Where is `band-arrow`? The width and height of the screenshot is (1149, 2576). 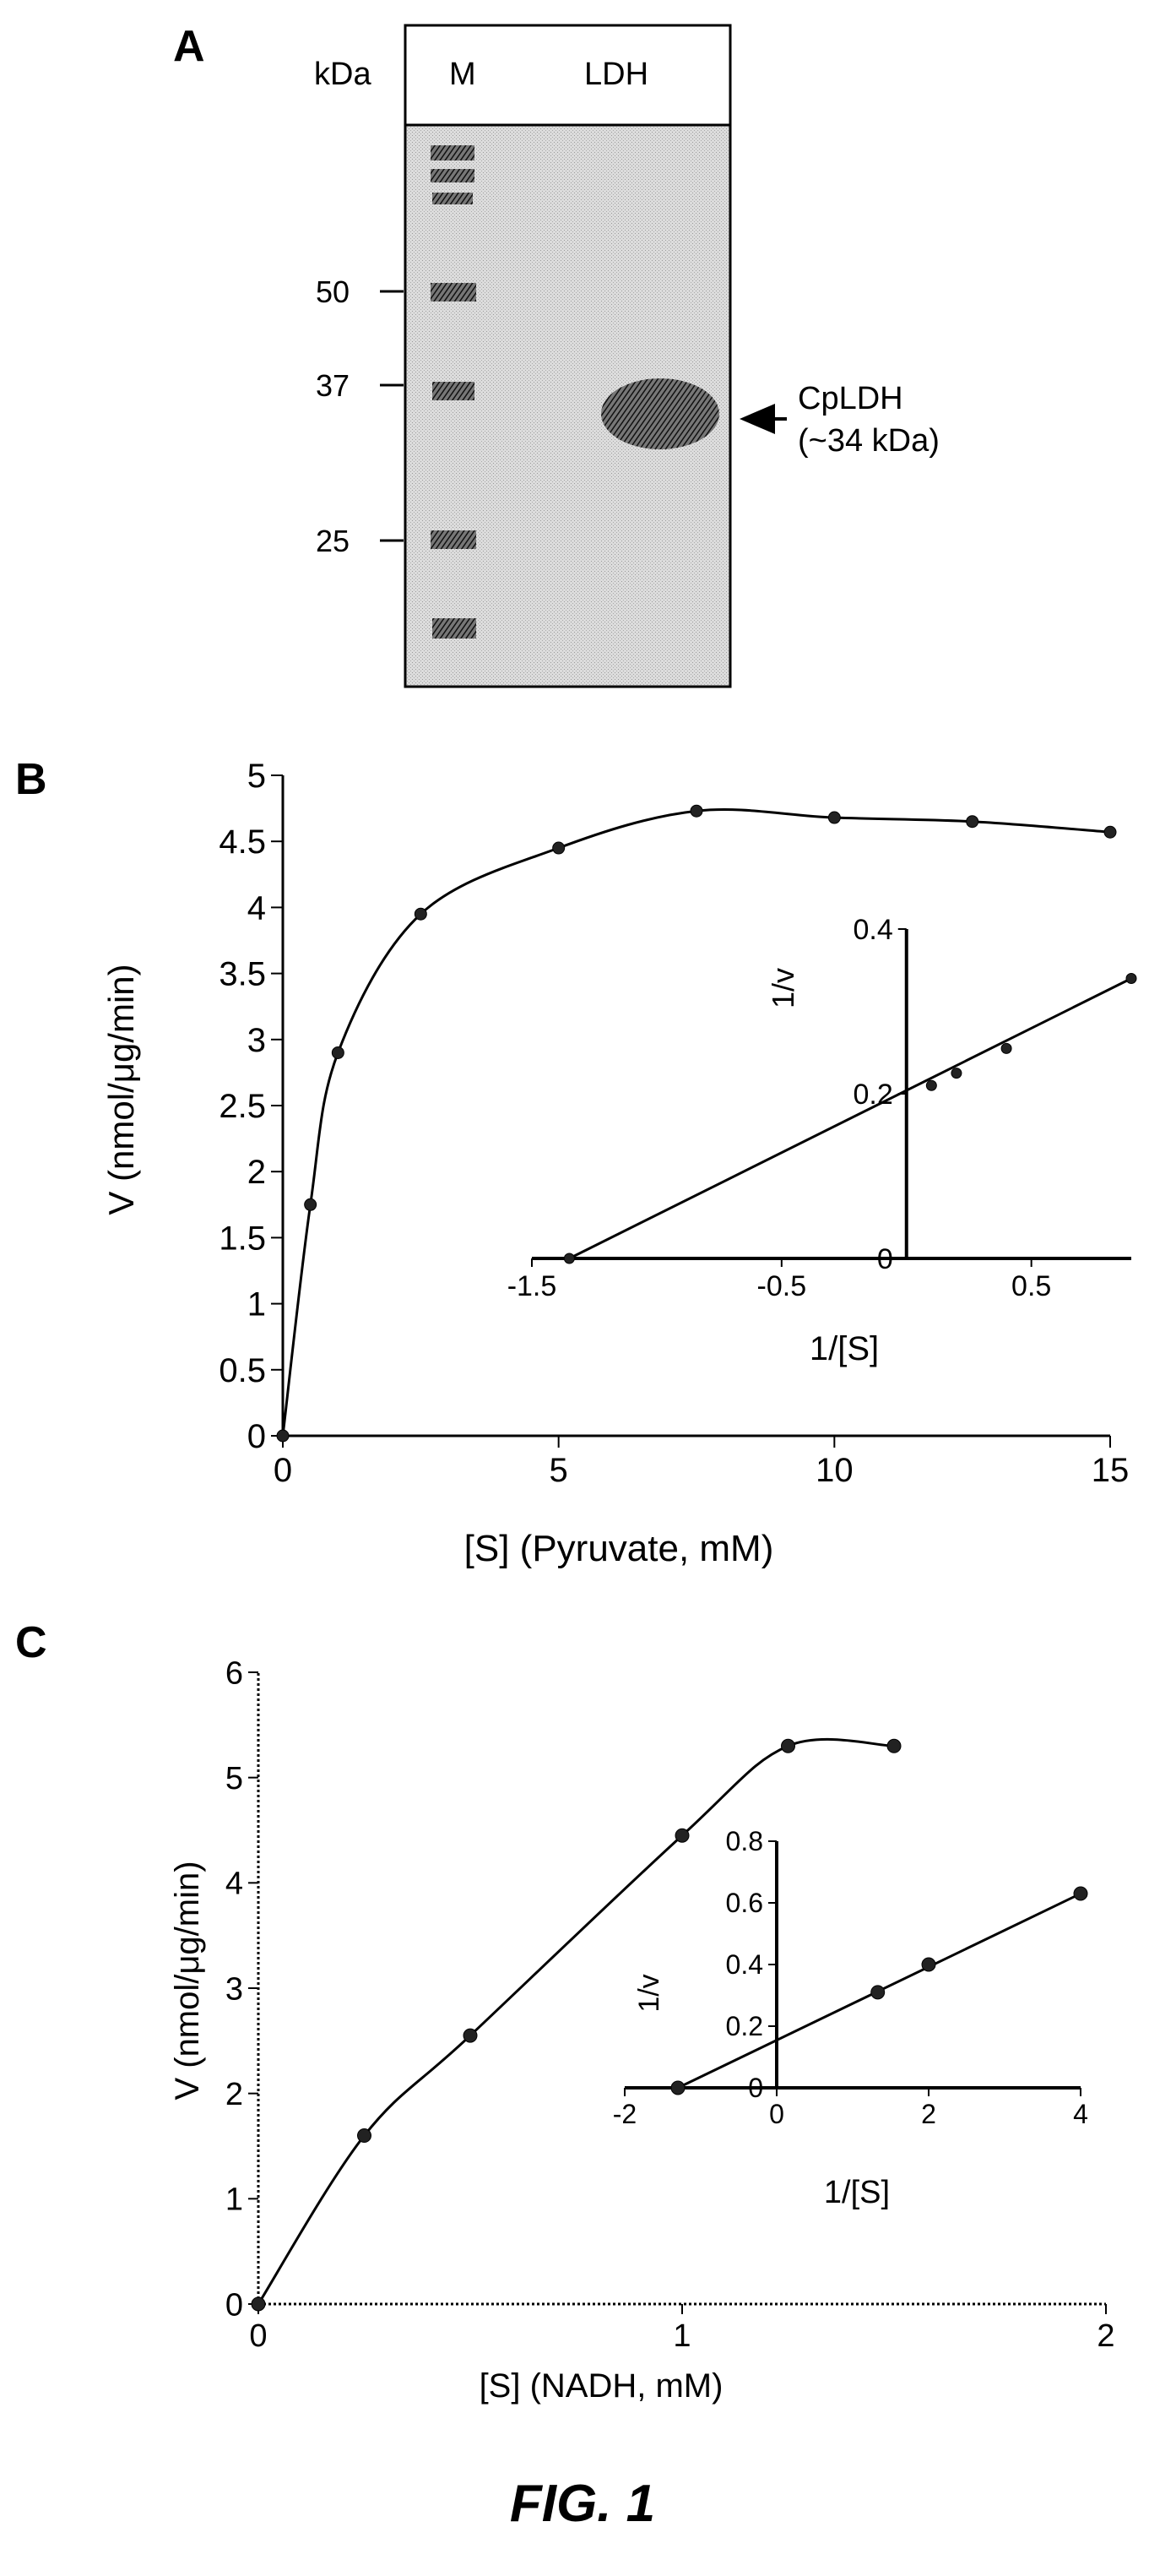 band-arrow is located at coordinates (757, 419).